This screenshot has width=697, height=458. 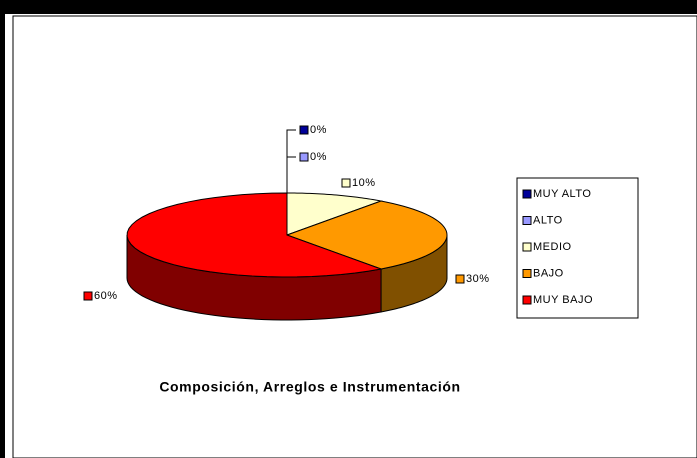 What do you see at coordinates (478, 279) in the screenshot?
I see `data-label: 30%` at bounding box center [478, 279].